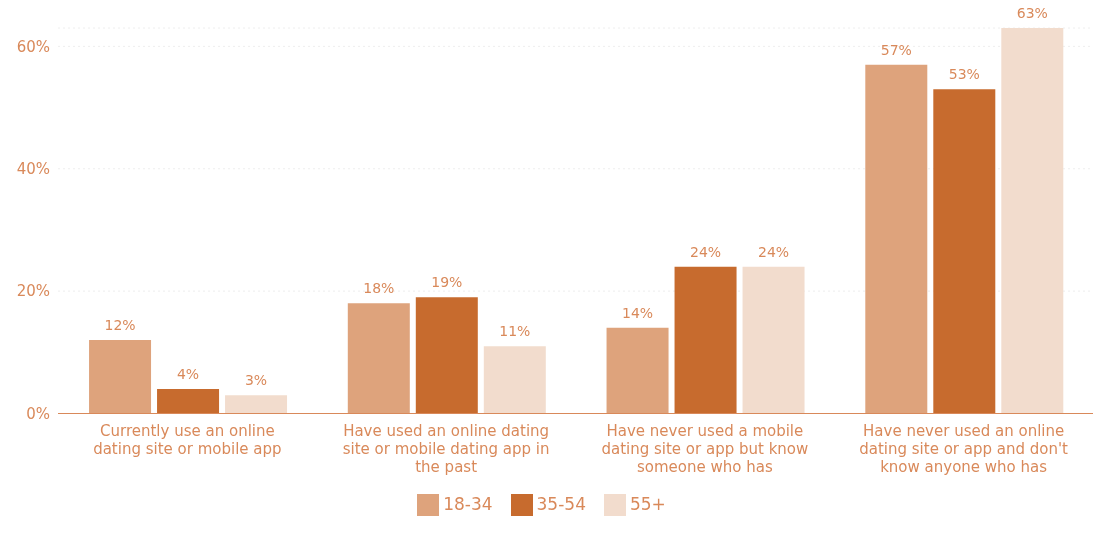  Describe the element at coordinates (187, 439) in the screenshot. I see `x-tick-label: Currently use an online dating site or mobile app` at that location.